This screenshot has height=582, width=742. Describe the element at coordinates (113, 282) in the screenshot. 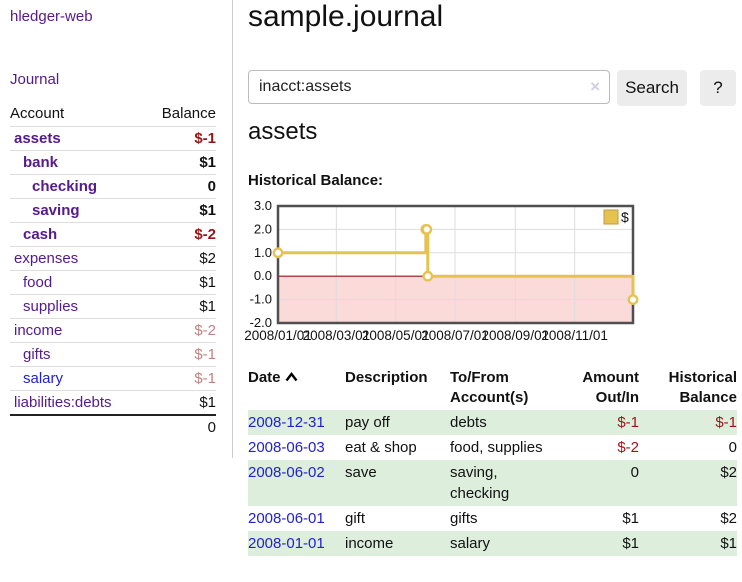

I see `account-row: food $1` at that location.